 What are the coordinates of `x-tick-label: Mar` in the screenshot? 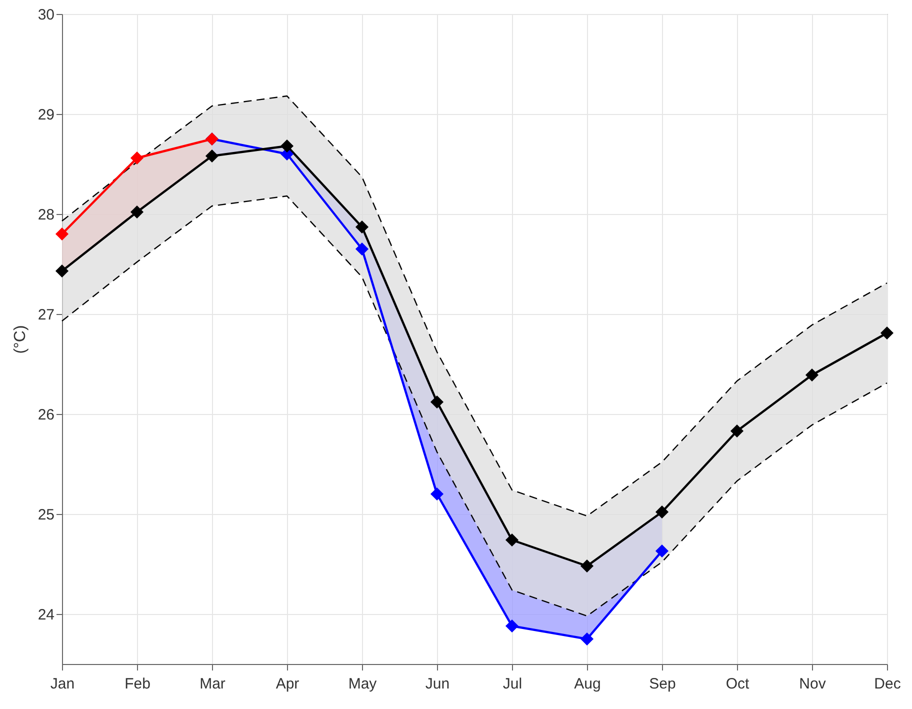 It's located at (213, 684).